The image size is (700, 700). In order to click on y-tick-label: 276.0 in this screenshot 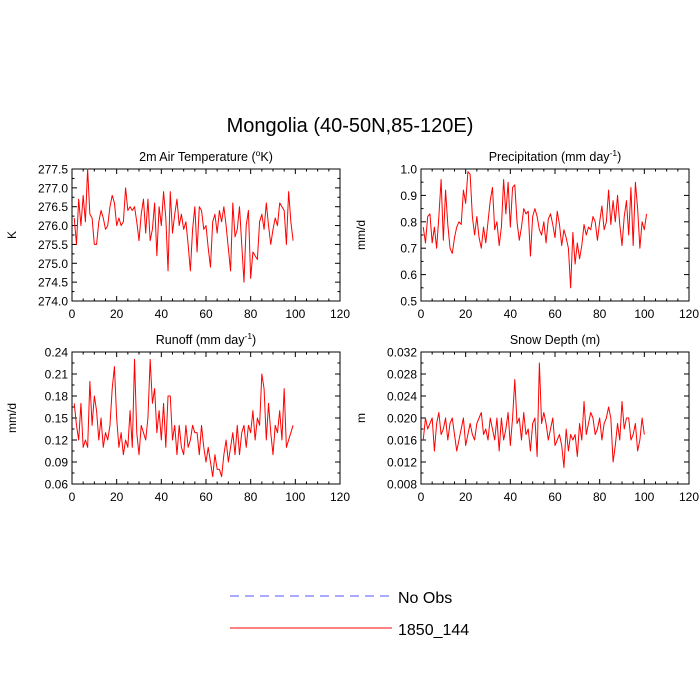, I will do `click(53, 226)`.